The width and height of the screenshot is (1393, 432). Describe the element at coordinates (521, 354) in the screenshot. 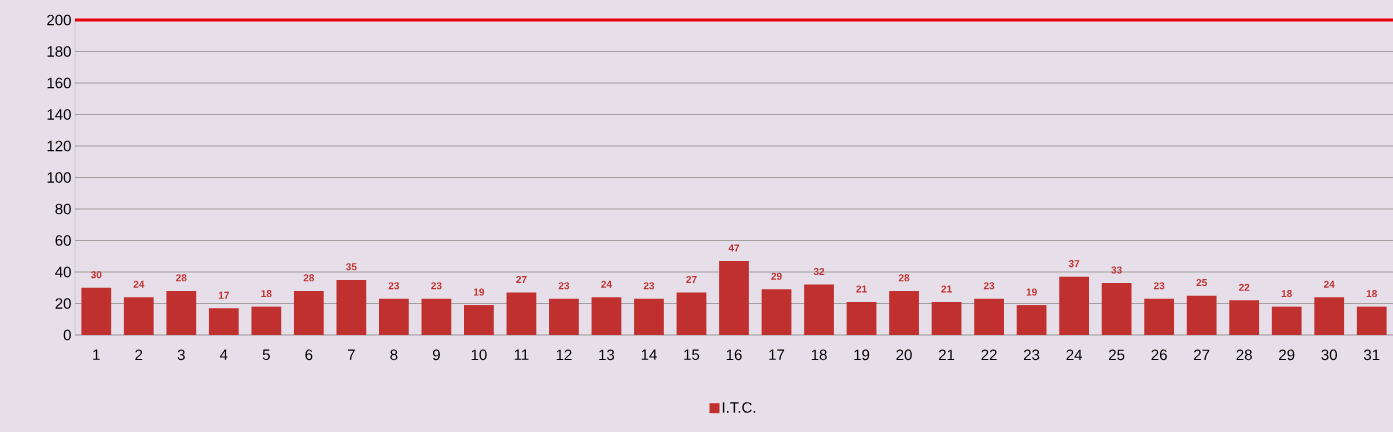

I see `x-tick-label: 11` at that location.